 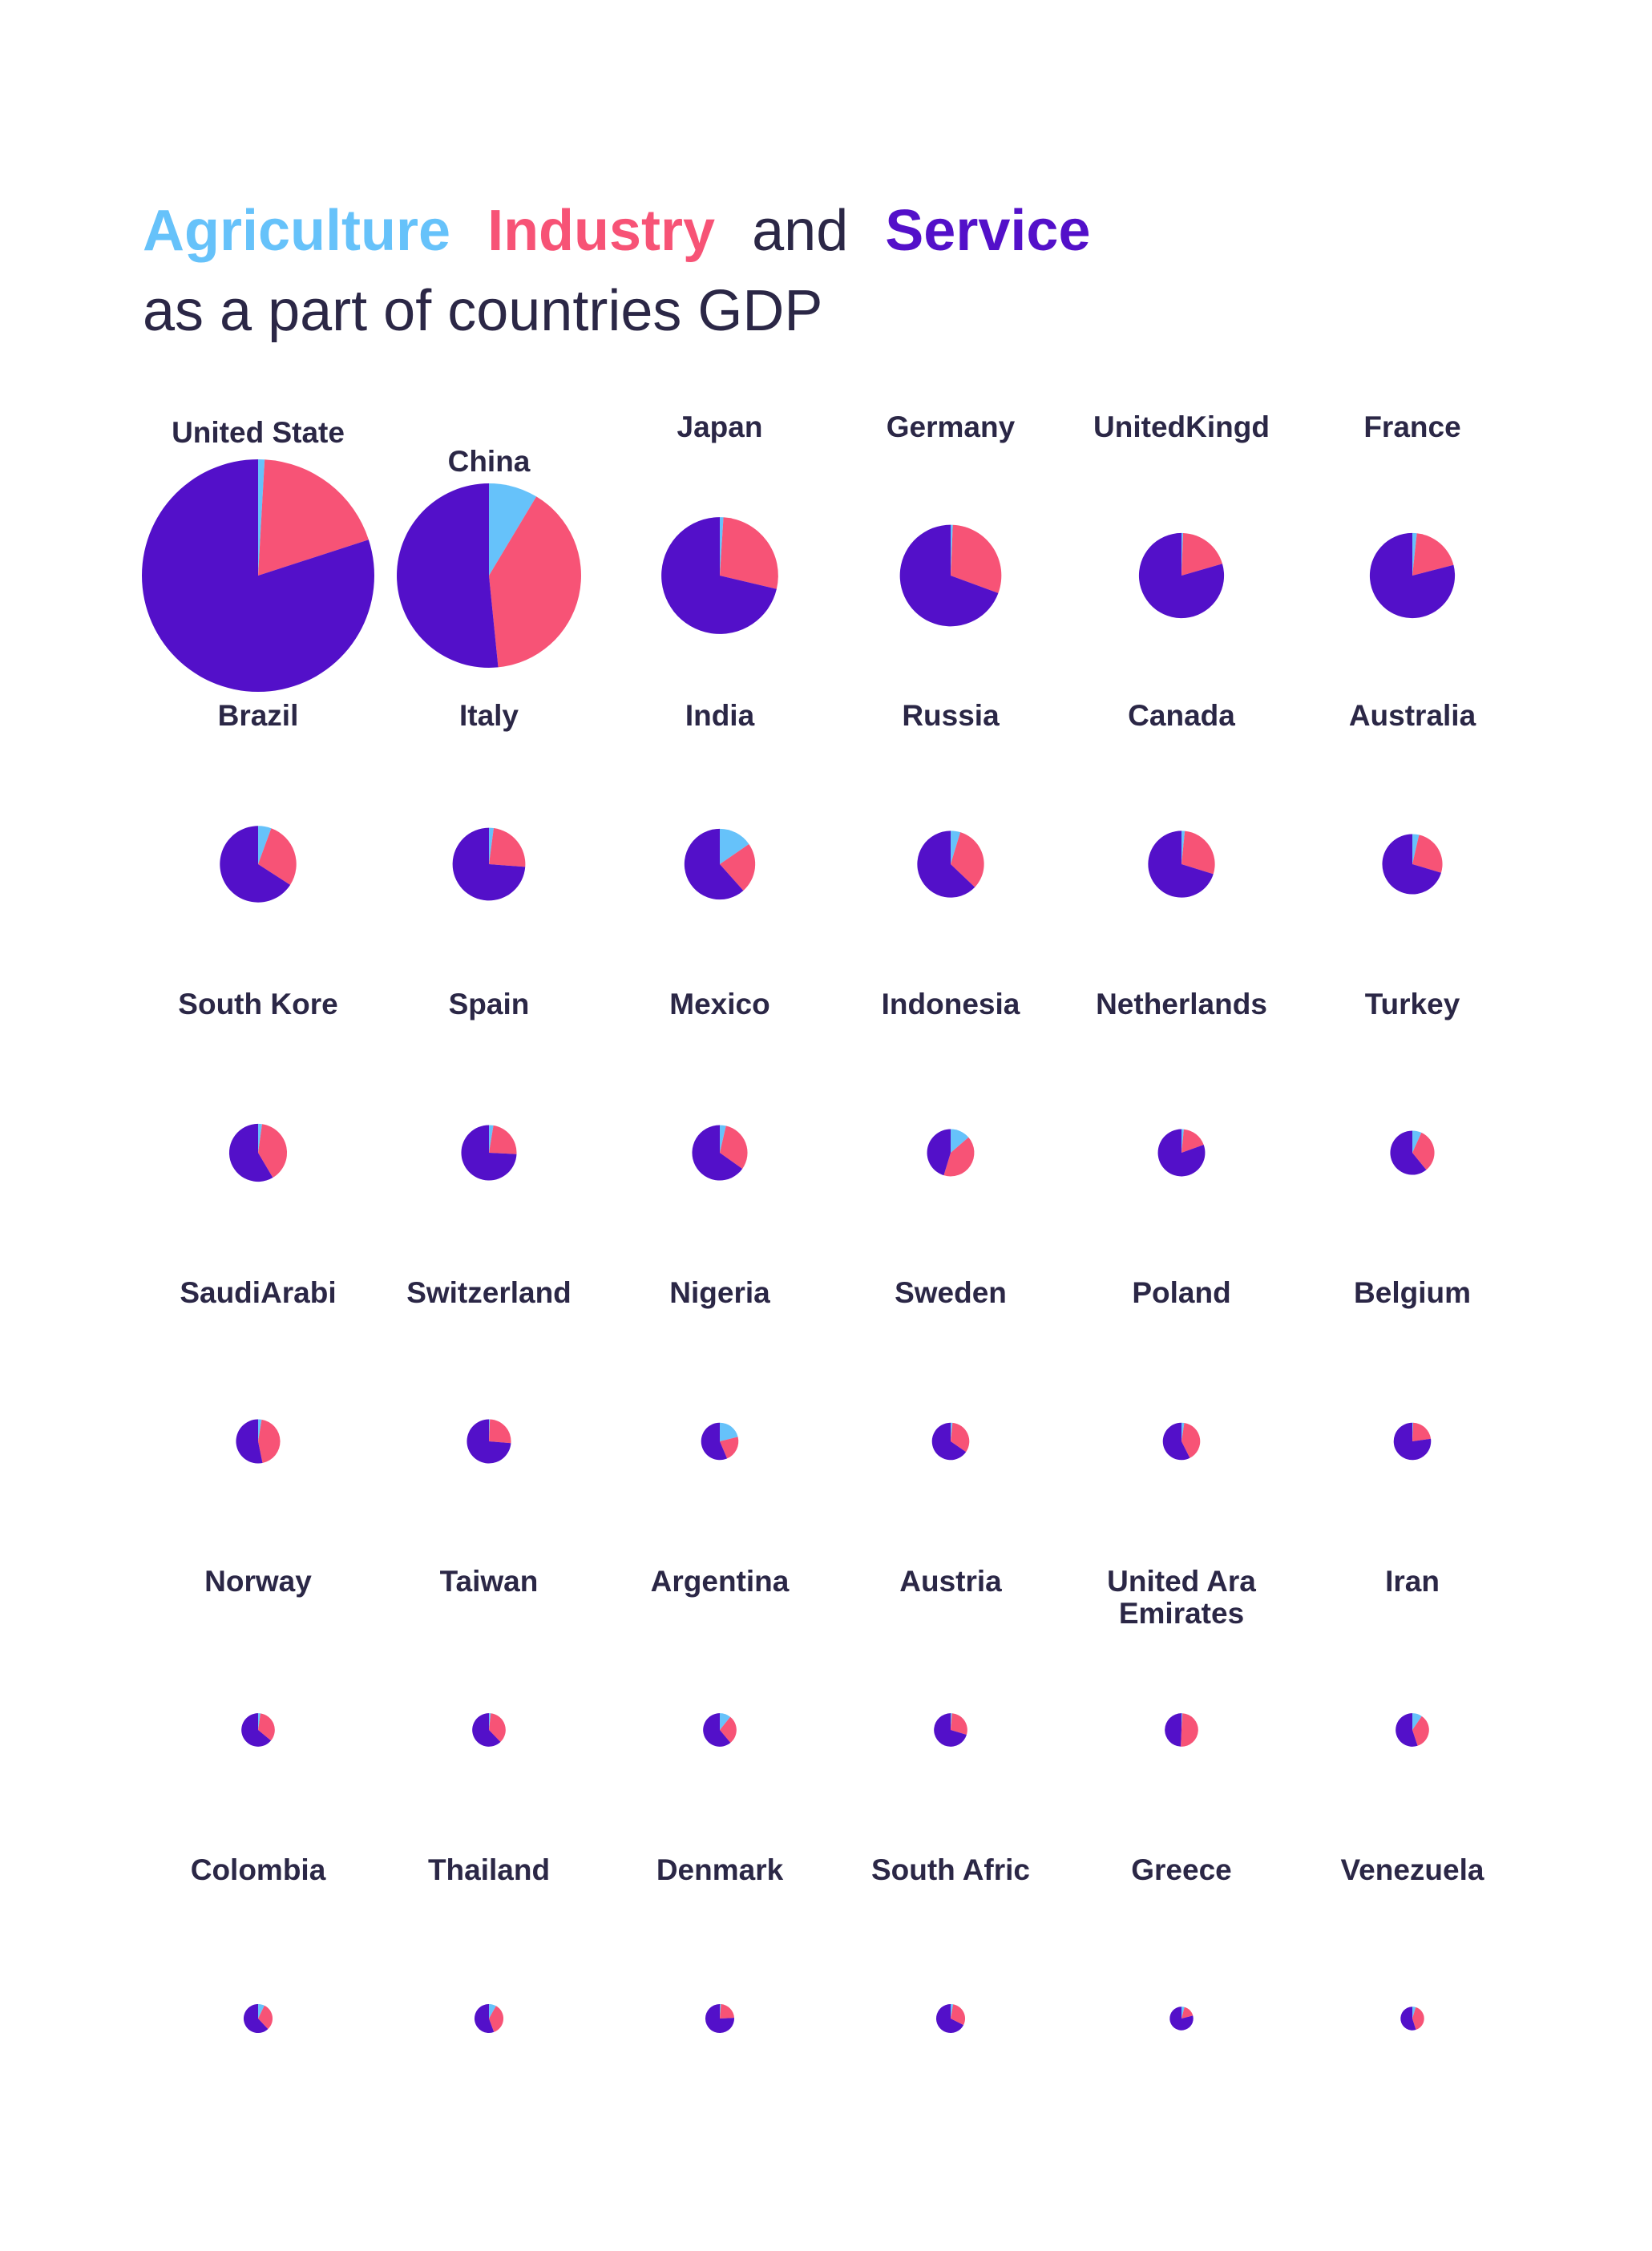 I want to click on country-label: South Kore, so click(x=257, y=1004).